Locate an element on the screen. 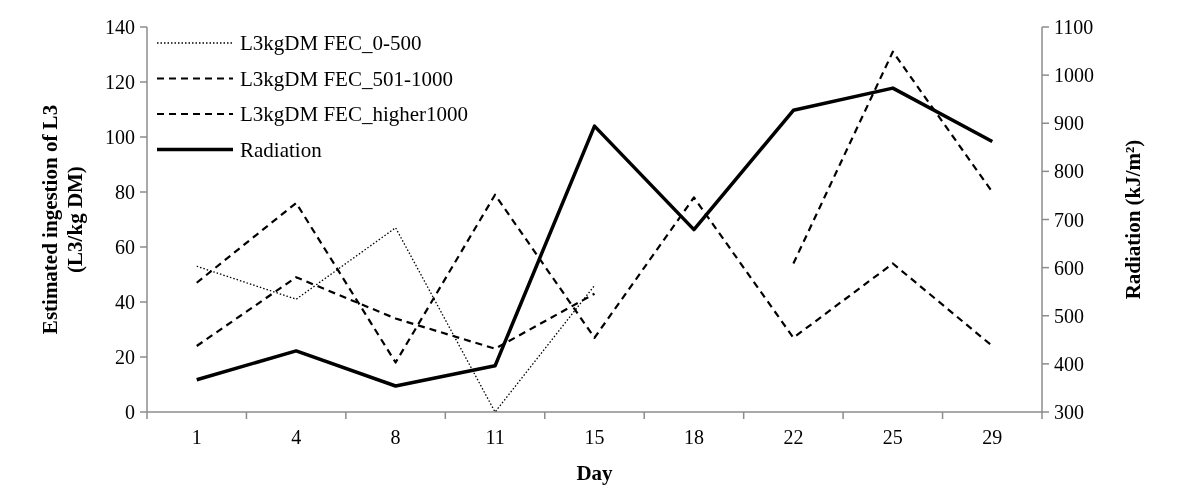  y-tick-label: 0 is located at coordinates (130, 412).